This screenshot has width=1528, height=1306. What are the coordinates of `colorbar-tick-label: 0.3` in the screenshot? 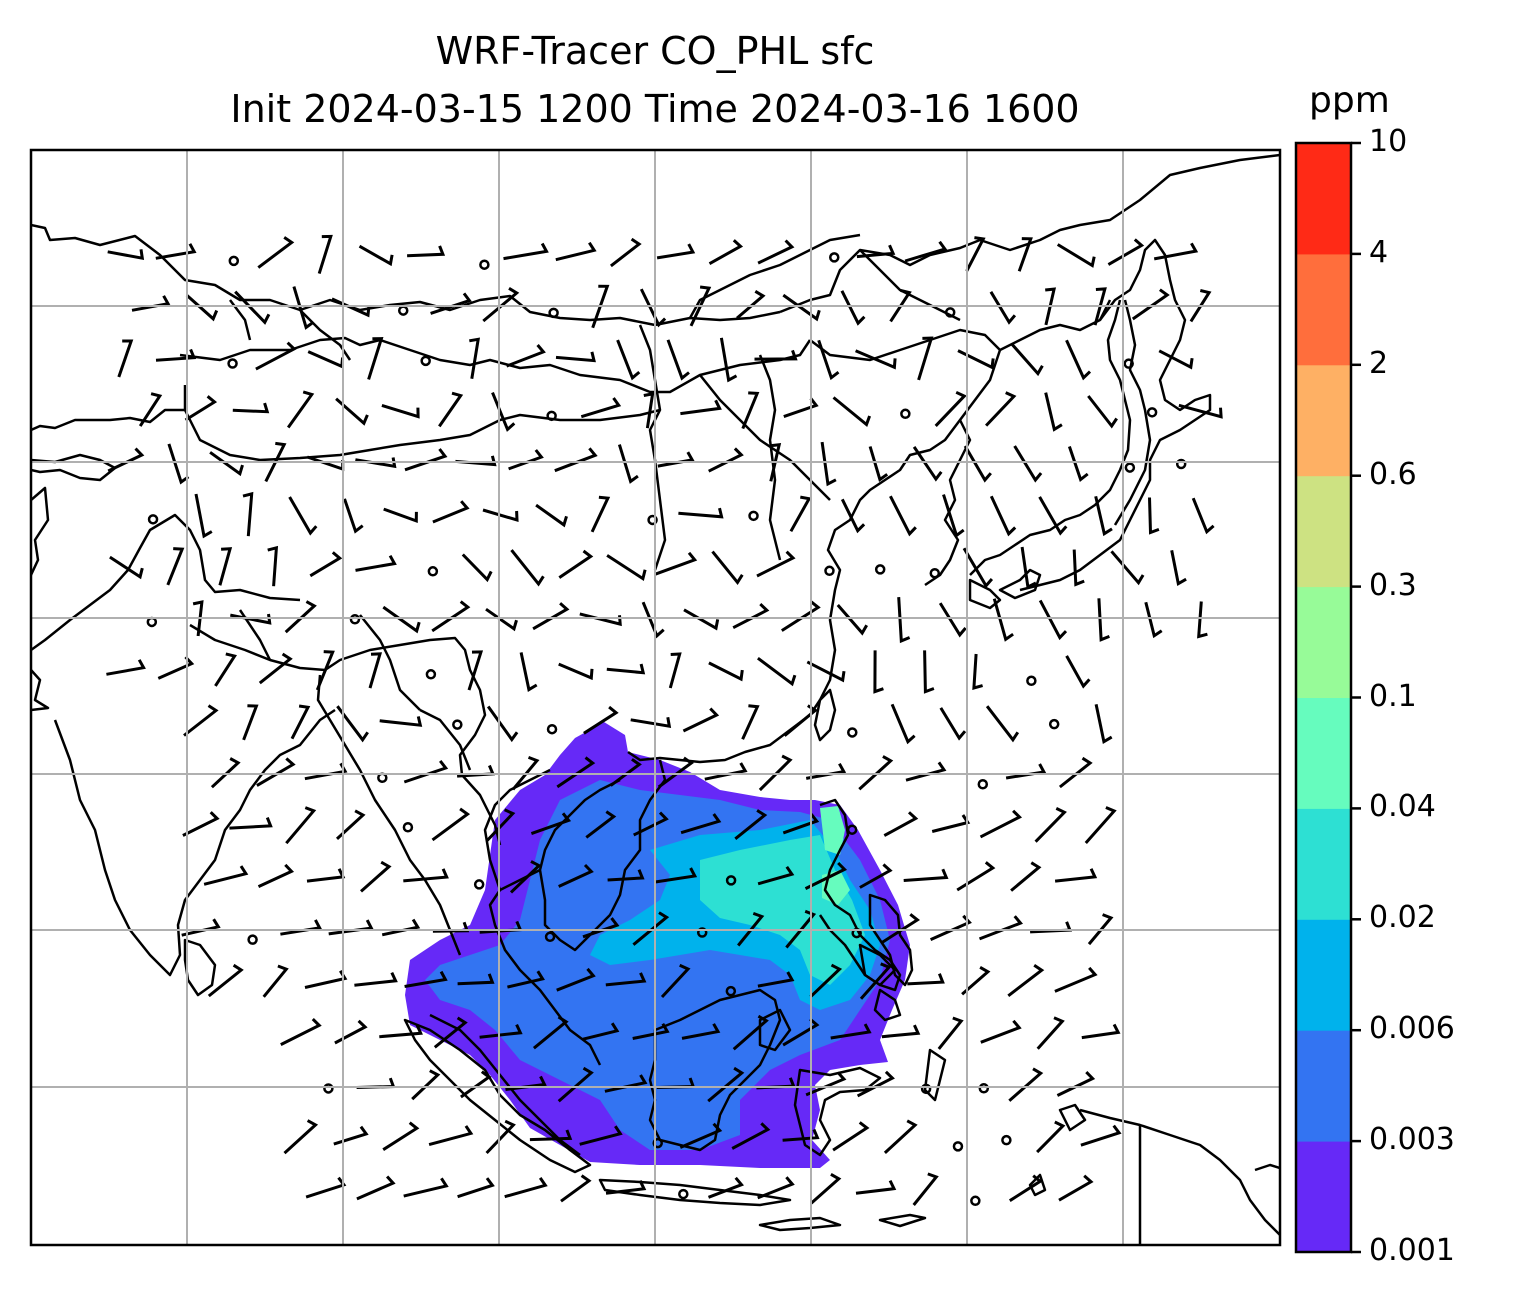 It's located at (1393, 585).